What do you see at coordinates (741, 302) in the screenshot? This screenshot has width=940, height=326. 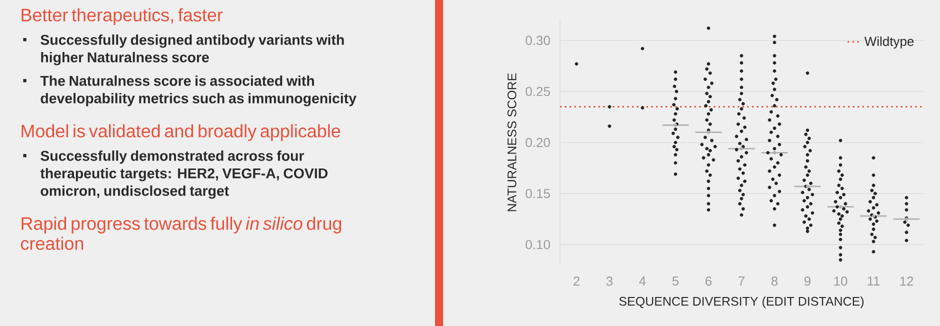 I see `x-axis-title: SEQUENCE DIVERSITY (EDIT DISTANCE)` at bounding box center [741, 302].